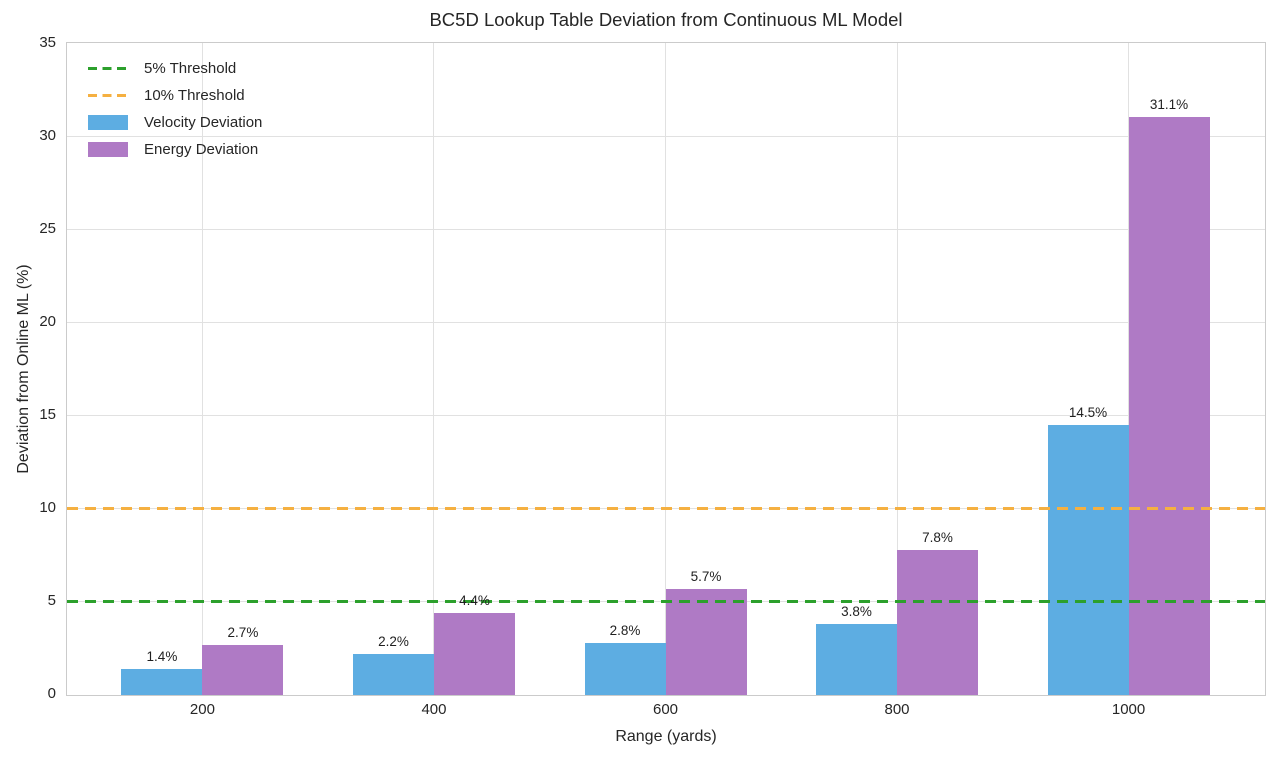 The image size is (1280, 760). What do you see at coordinates (51, 600) in the screenshot?
I see `y-tick-5: 5` at bounding box center [51, 600].